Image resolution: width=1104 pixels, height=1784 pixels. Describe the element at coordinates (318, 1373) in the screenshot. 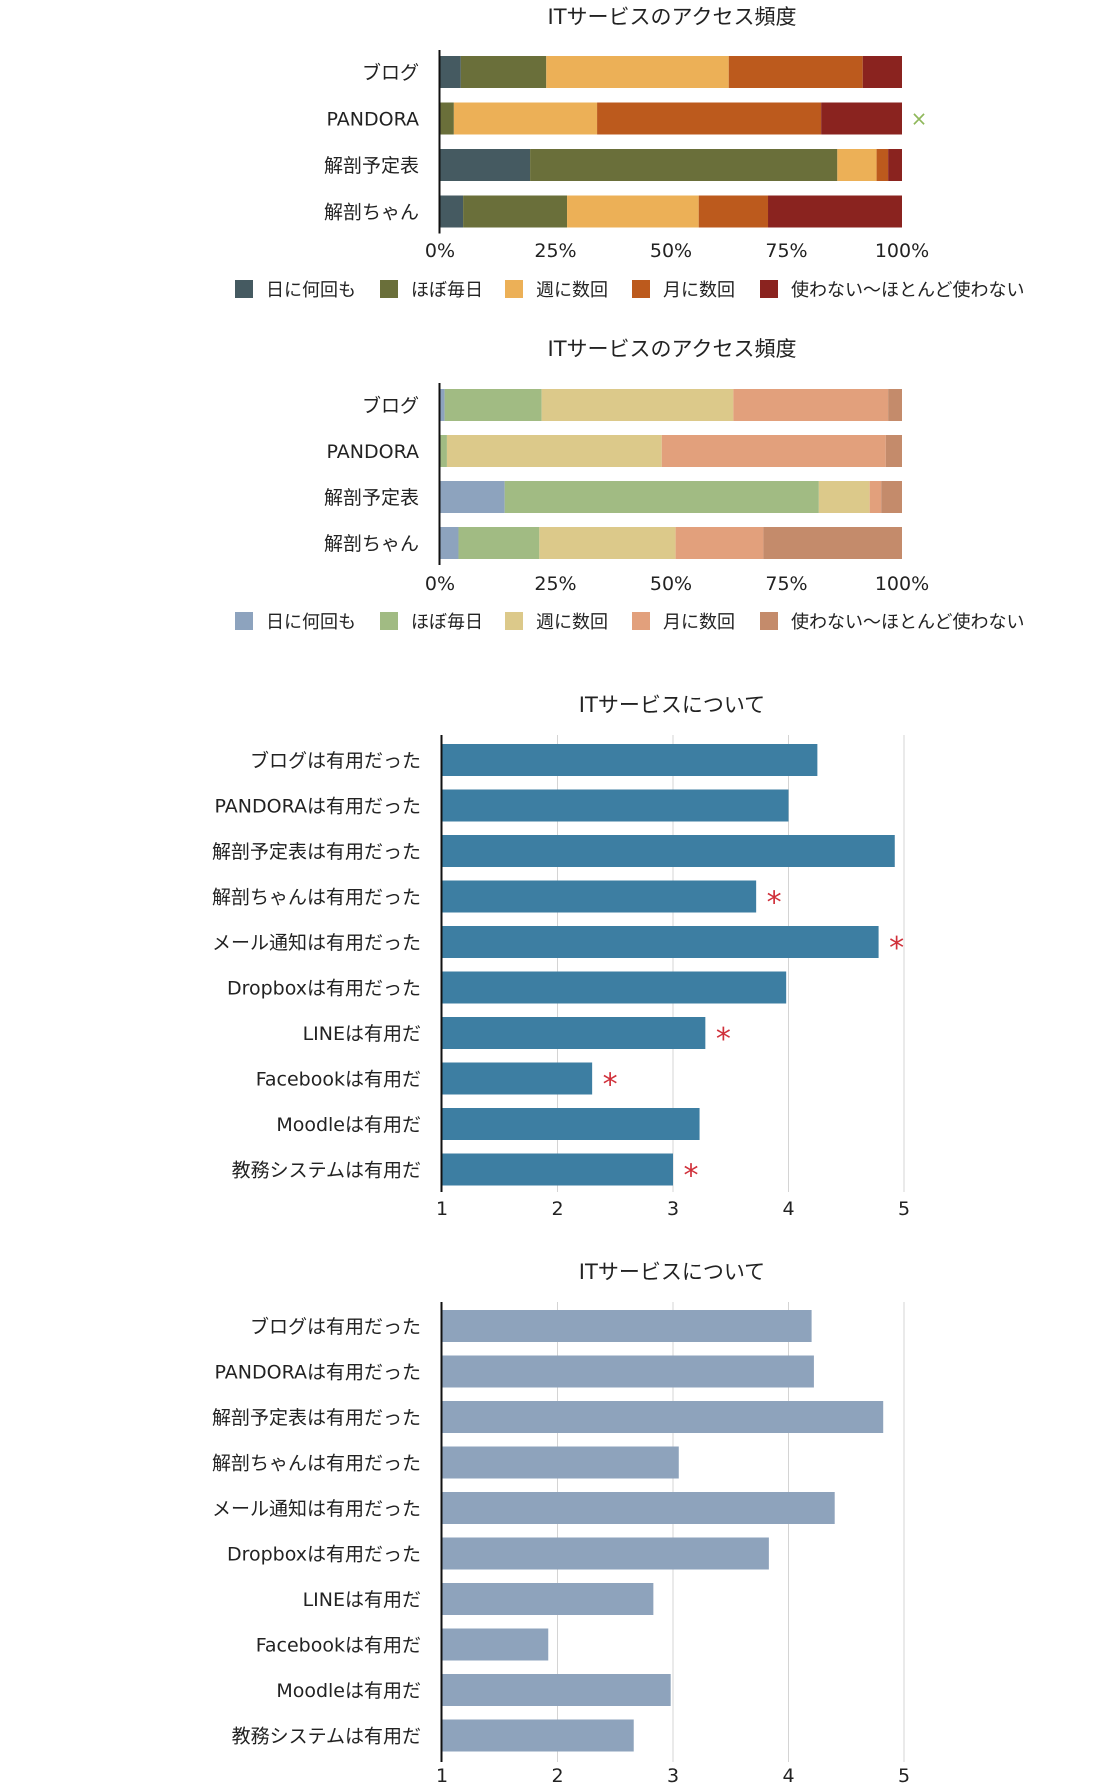

I see `category-label: PANDORAは有用だった` at that location.